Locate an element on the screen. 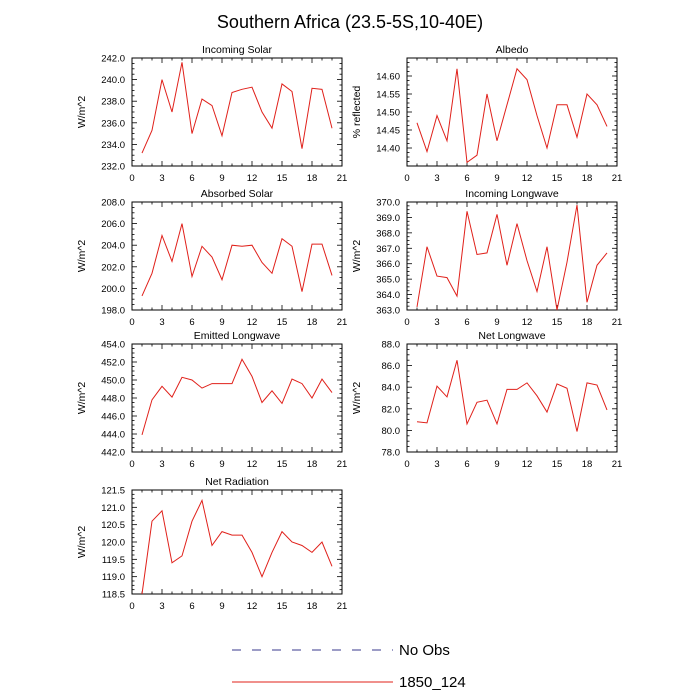  y-axis-label: % reflected is located at coordinates (357, 112).